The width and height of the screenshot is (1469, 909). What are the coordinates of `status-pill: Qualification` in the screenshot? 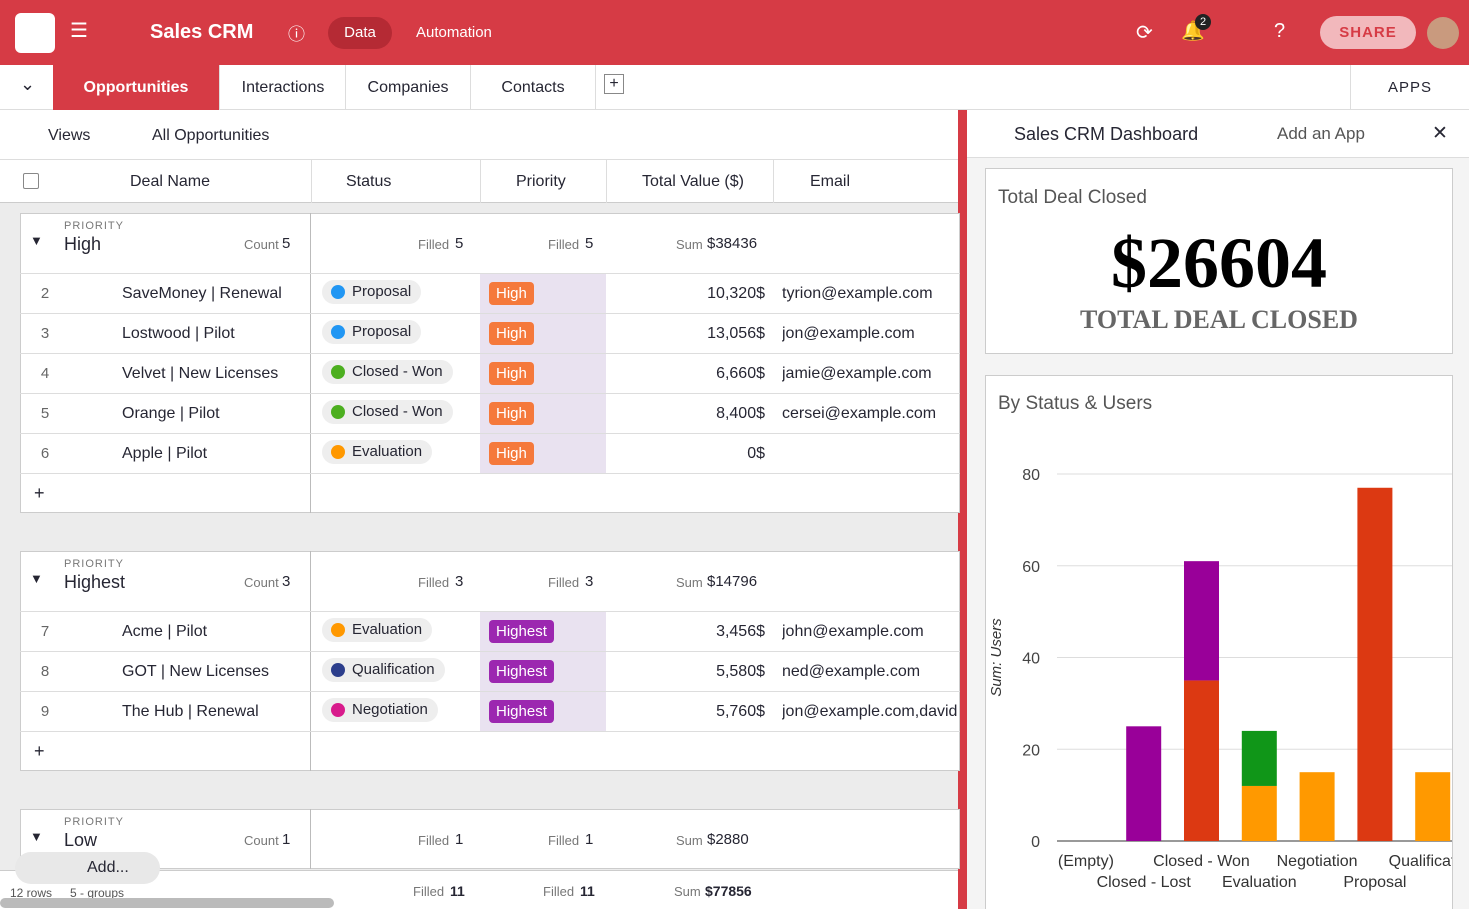 It's located at (383, 670).